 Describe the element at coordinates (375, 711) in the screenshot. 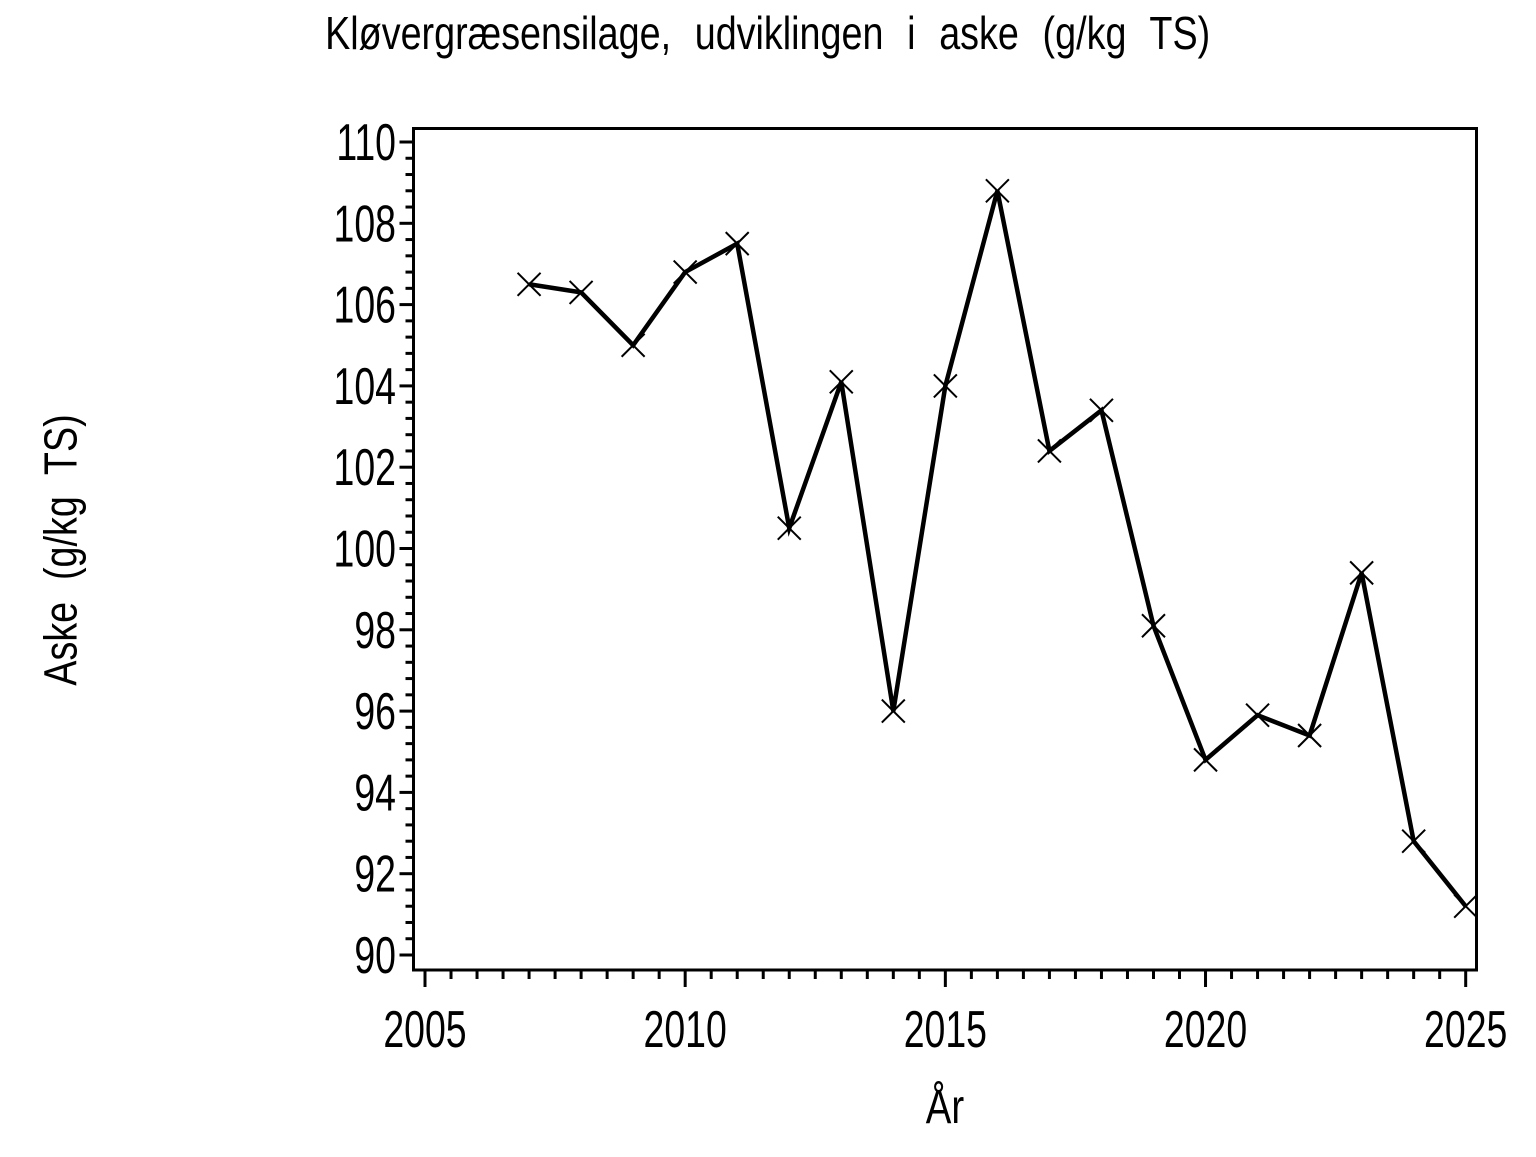

I see `y-tick-label: 96` at that location.